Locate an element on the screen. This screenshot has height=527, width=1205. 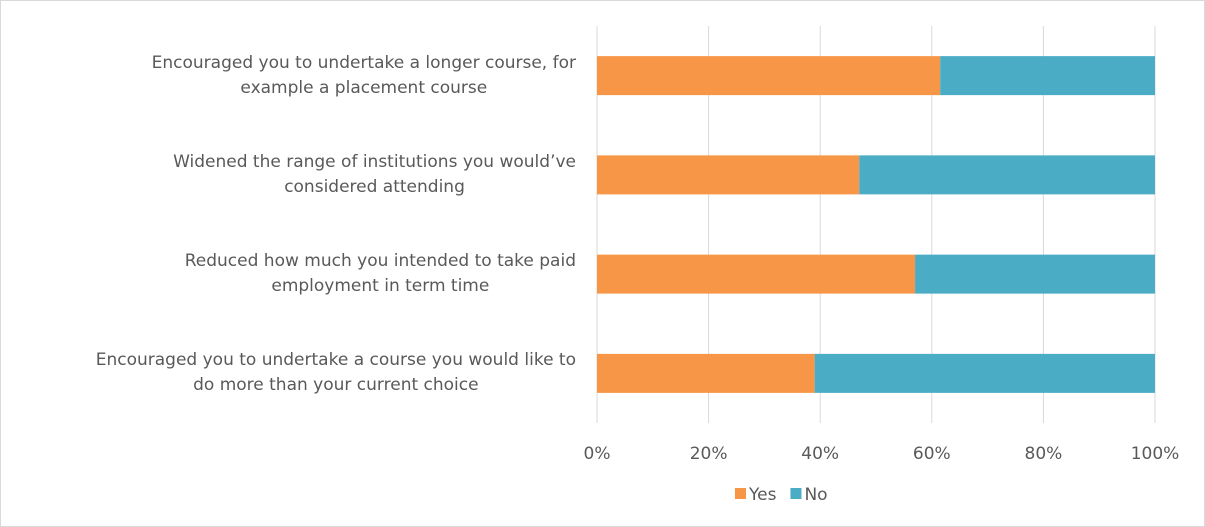
x-tick-label: 40% is located at coordinates (820, 454).